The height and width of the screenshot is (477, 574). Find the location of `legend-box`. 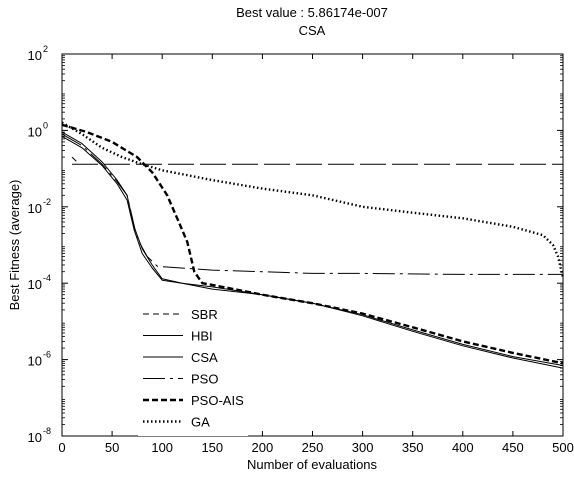

legend-box is located at coordinates (193, 371).